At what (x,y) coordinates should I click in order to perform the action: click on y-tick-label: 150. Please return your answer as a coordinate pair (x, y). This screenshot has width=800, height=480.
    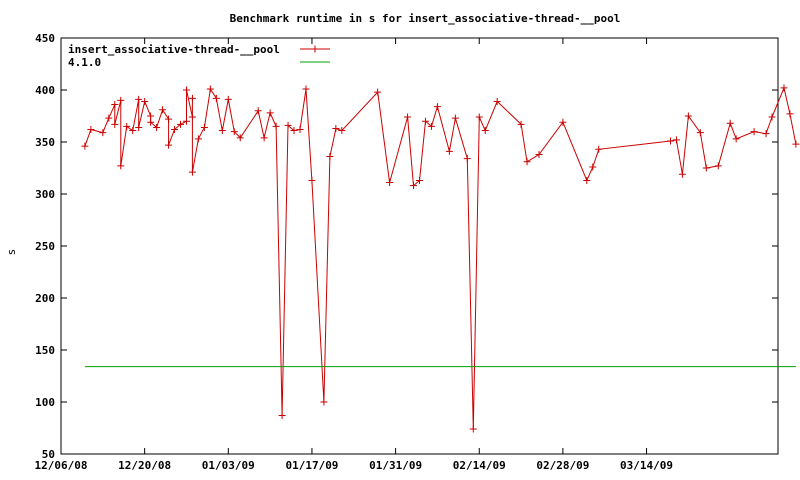
    Looking at the image, I should click on (45, 350).